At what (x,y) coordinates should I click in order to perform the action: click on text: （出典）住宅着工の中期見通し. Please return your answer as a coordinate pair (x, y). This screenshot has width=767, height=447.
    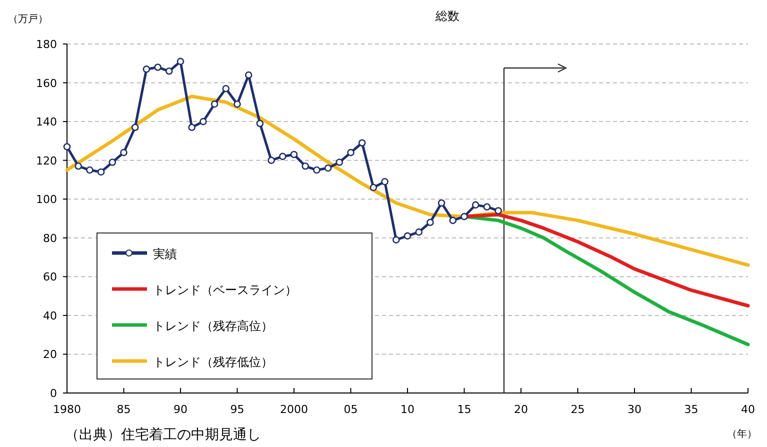
    Looking at the image, I should click on (163, 435).